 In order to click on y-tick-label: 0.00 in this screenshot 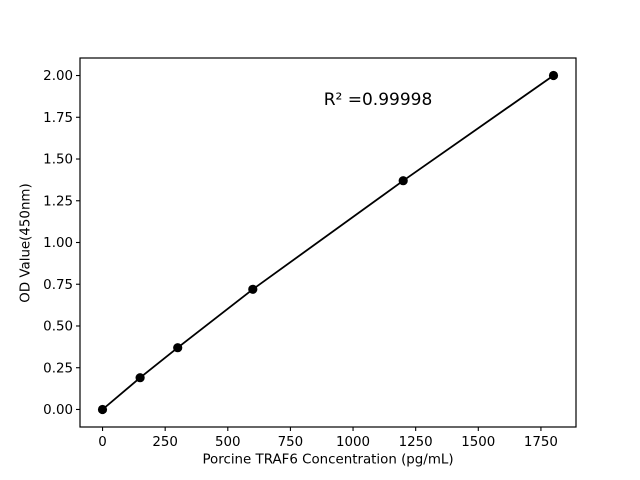, I will do `click(58, 410)`.